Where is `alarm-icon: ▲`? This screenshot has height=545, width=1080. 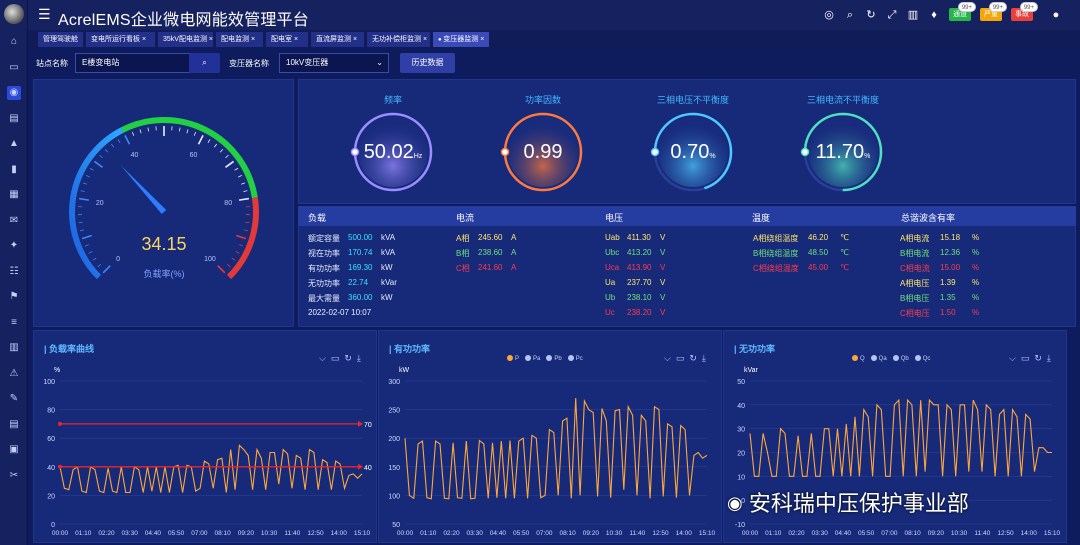
alarm-icon: ▲ is located at coordinates (14, 143).